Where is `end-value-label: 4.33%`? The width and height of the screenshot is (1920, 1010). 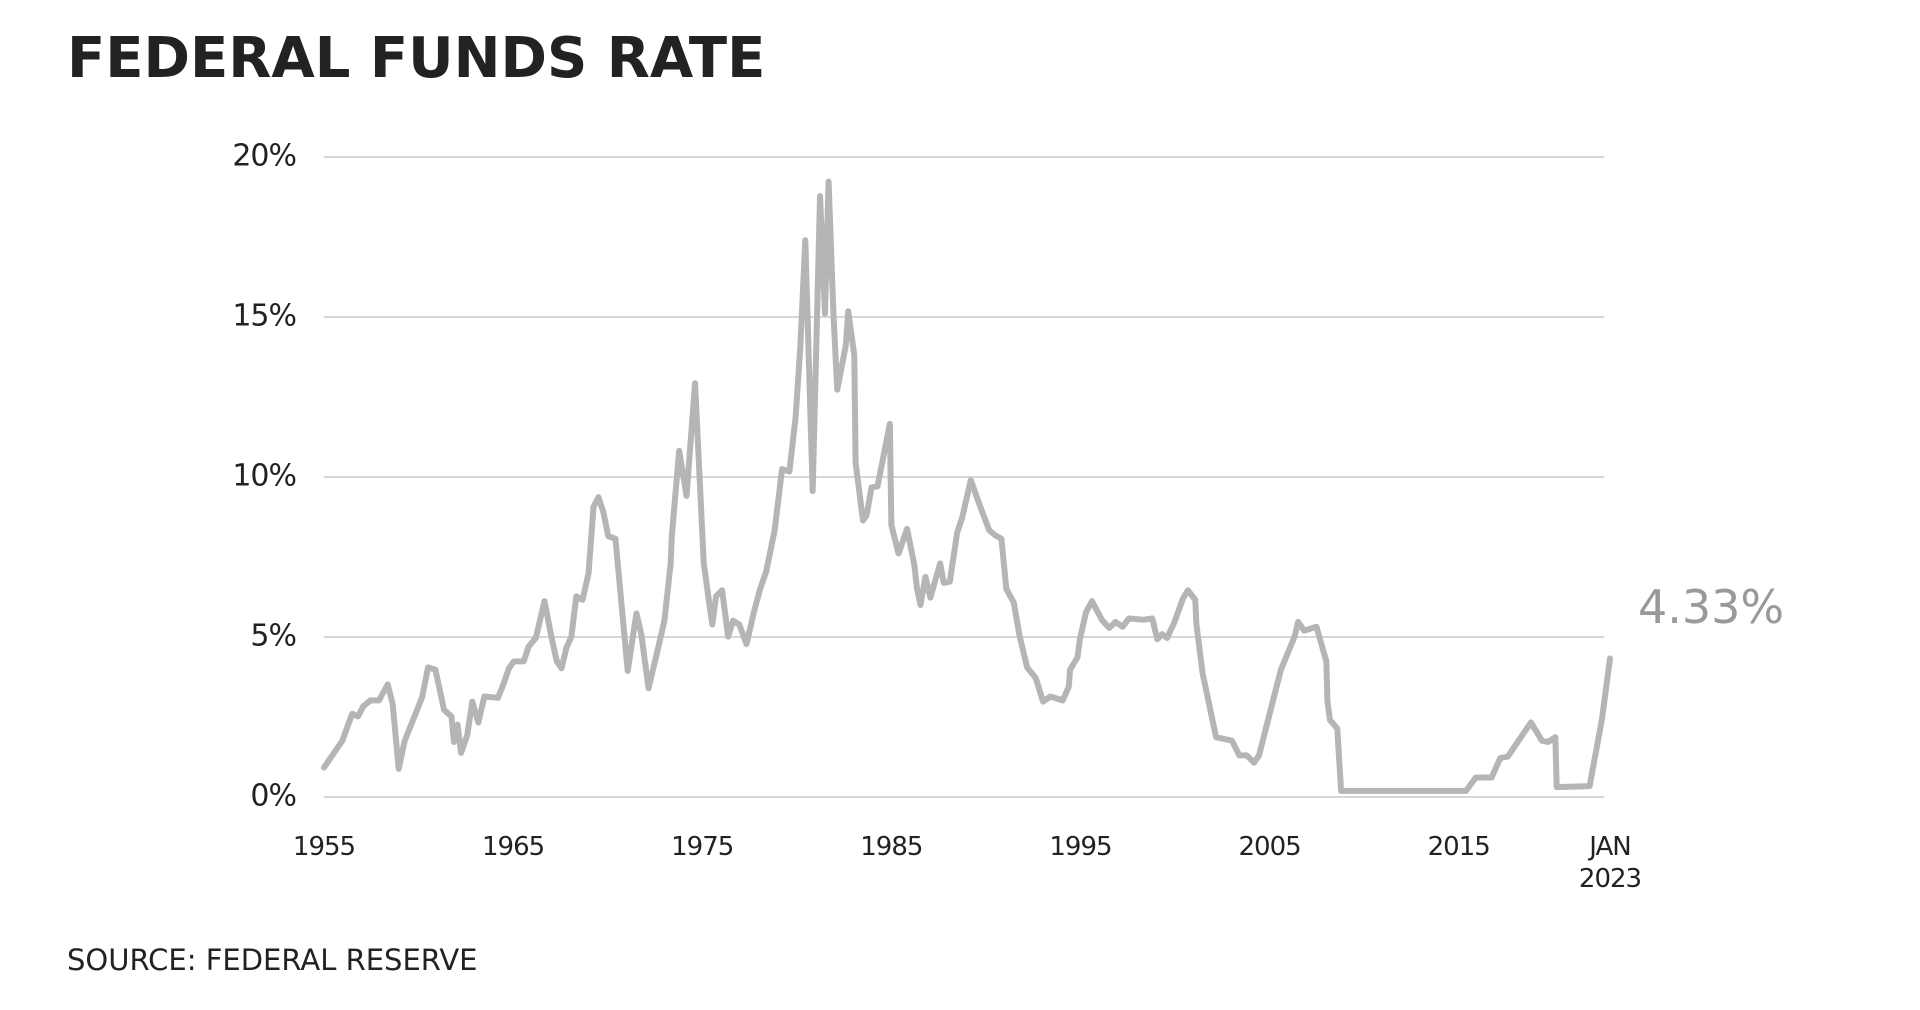 end-value-label: 4.33% is located at coordinates (1711, 607).